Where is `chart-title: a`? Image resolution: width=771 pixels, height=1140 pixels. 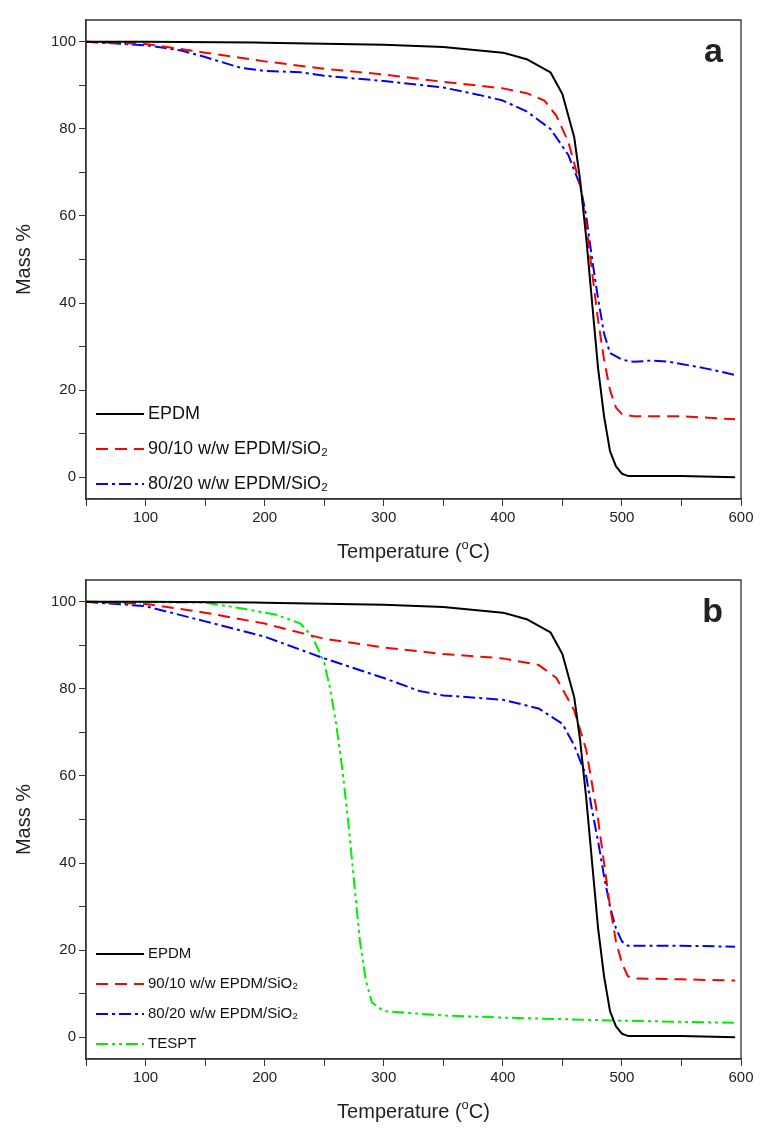
chart-title: a is located at coordinates (714, 50).